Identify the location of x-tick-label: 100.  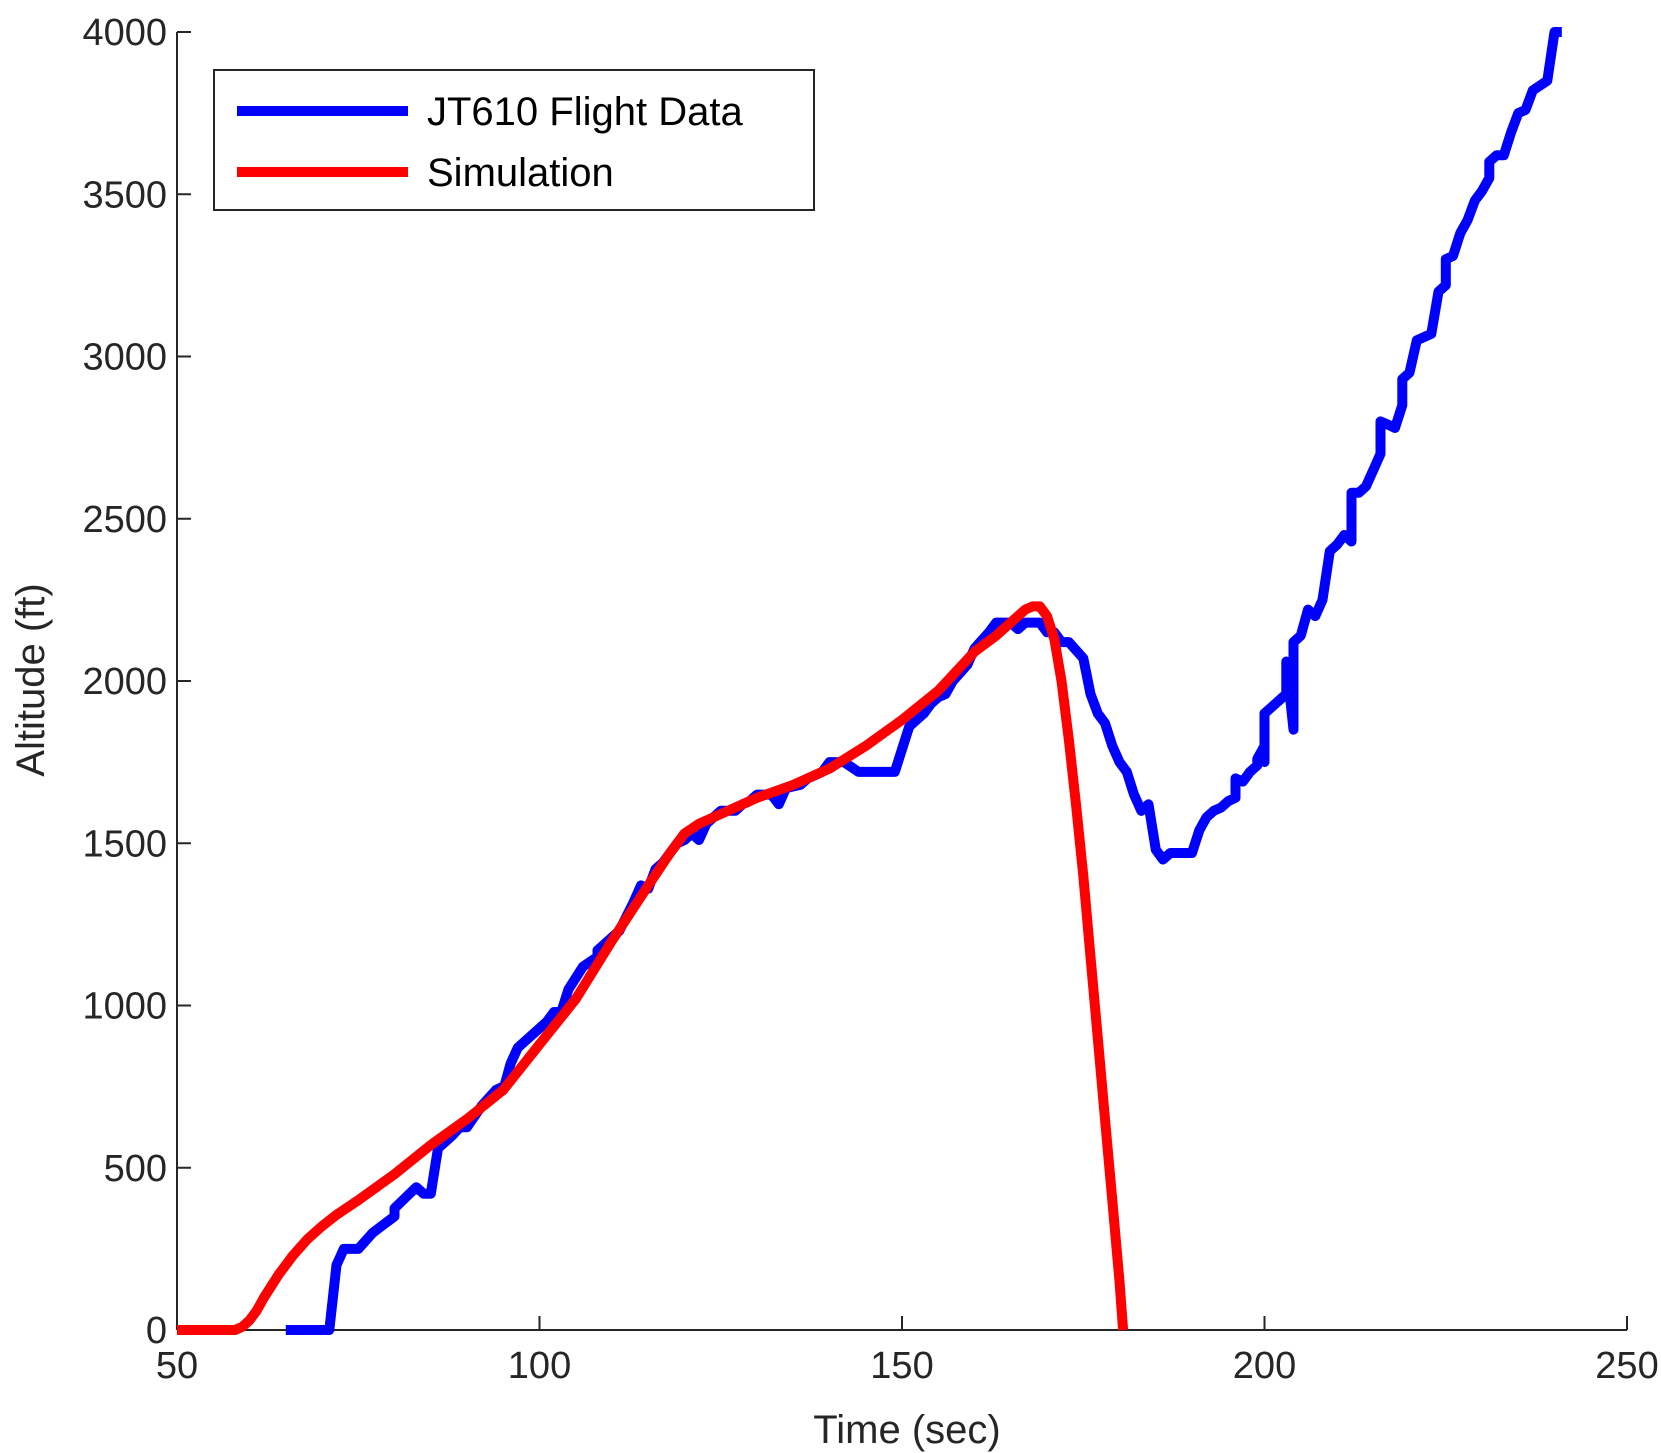
(539, 1366).